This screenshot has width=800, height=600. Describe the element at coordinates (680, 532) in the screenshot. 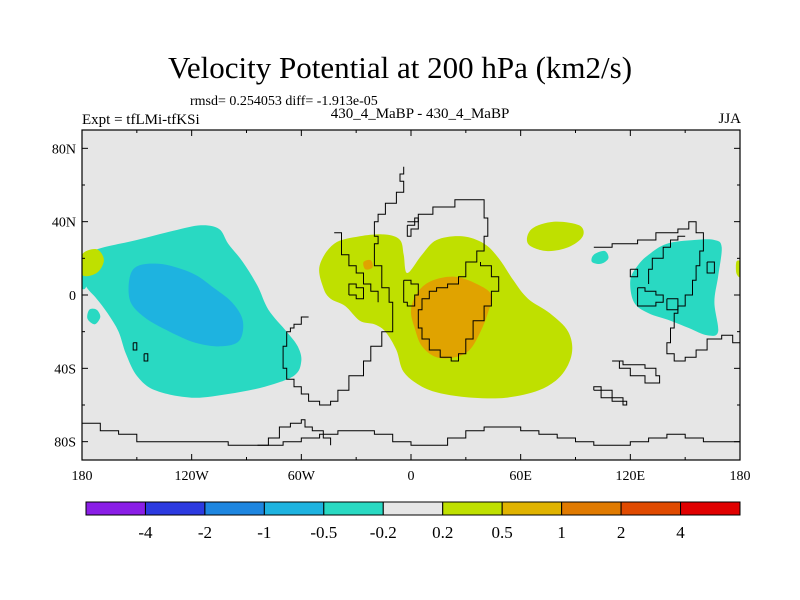

I see `colorbar-label: 4` at that location.